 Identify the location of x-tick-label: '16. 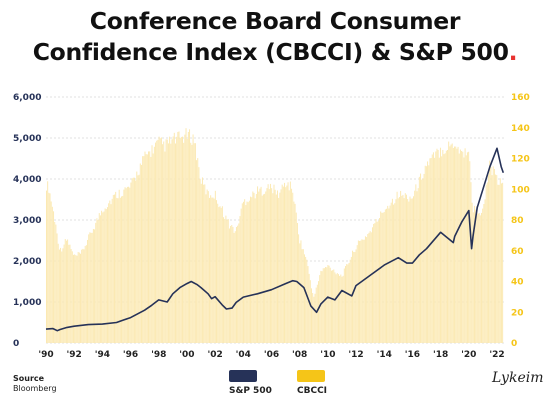
(412, 355).